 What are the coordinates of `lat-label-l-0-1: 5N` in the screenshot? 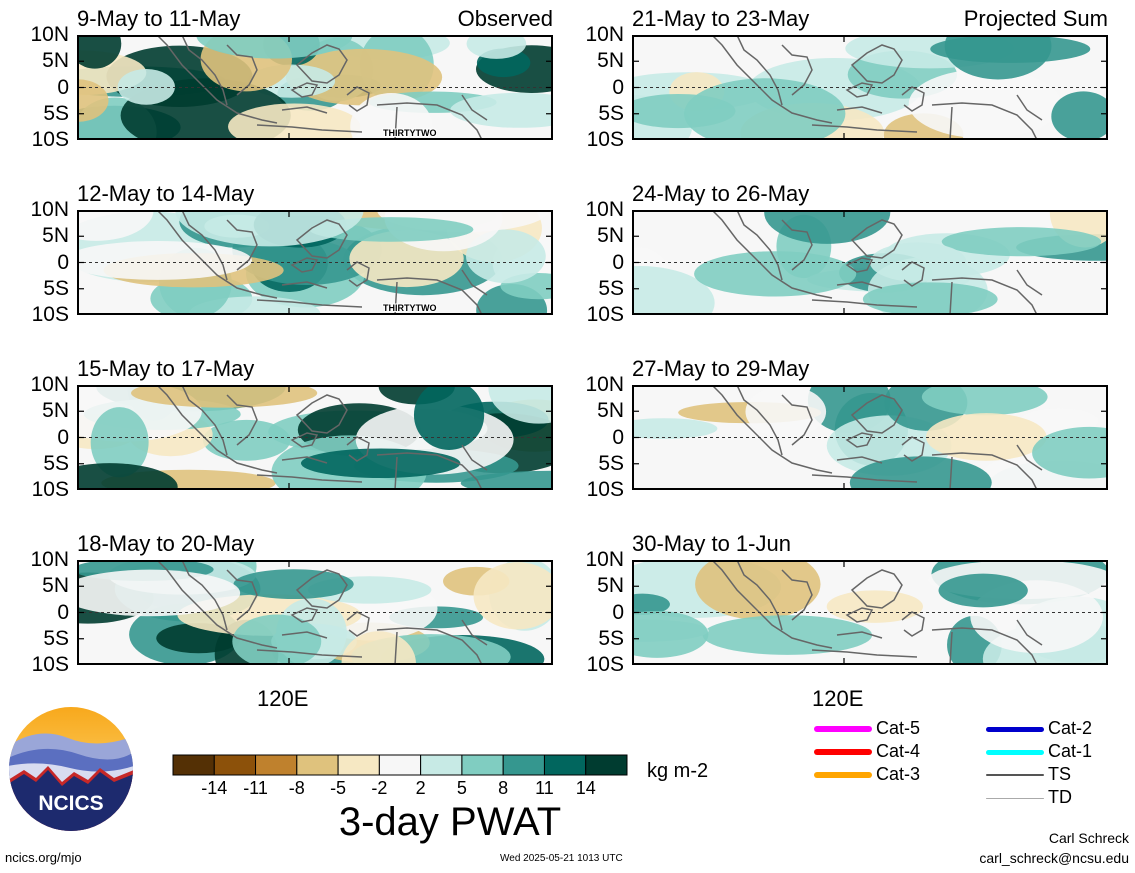 It's located at (55, 61).